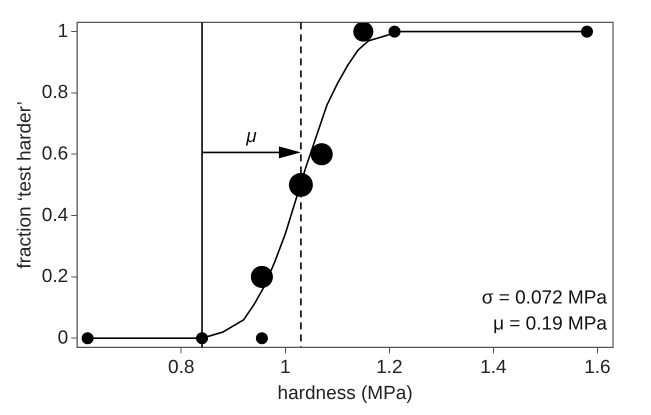 This screenshot has width=651, height=415. What do you see at coordinates (55, 153) in the screenshot?
I see `y-tick-label: 0.6` at bounding box center [55, 153].